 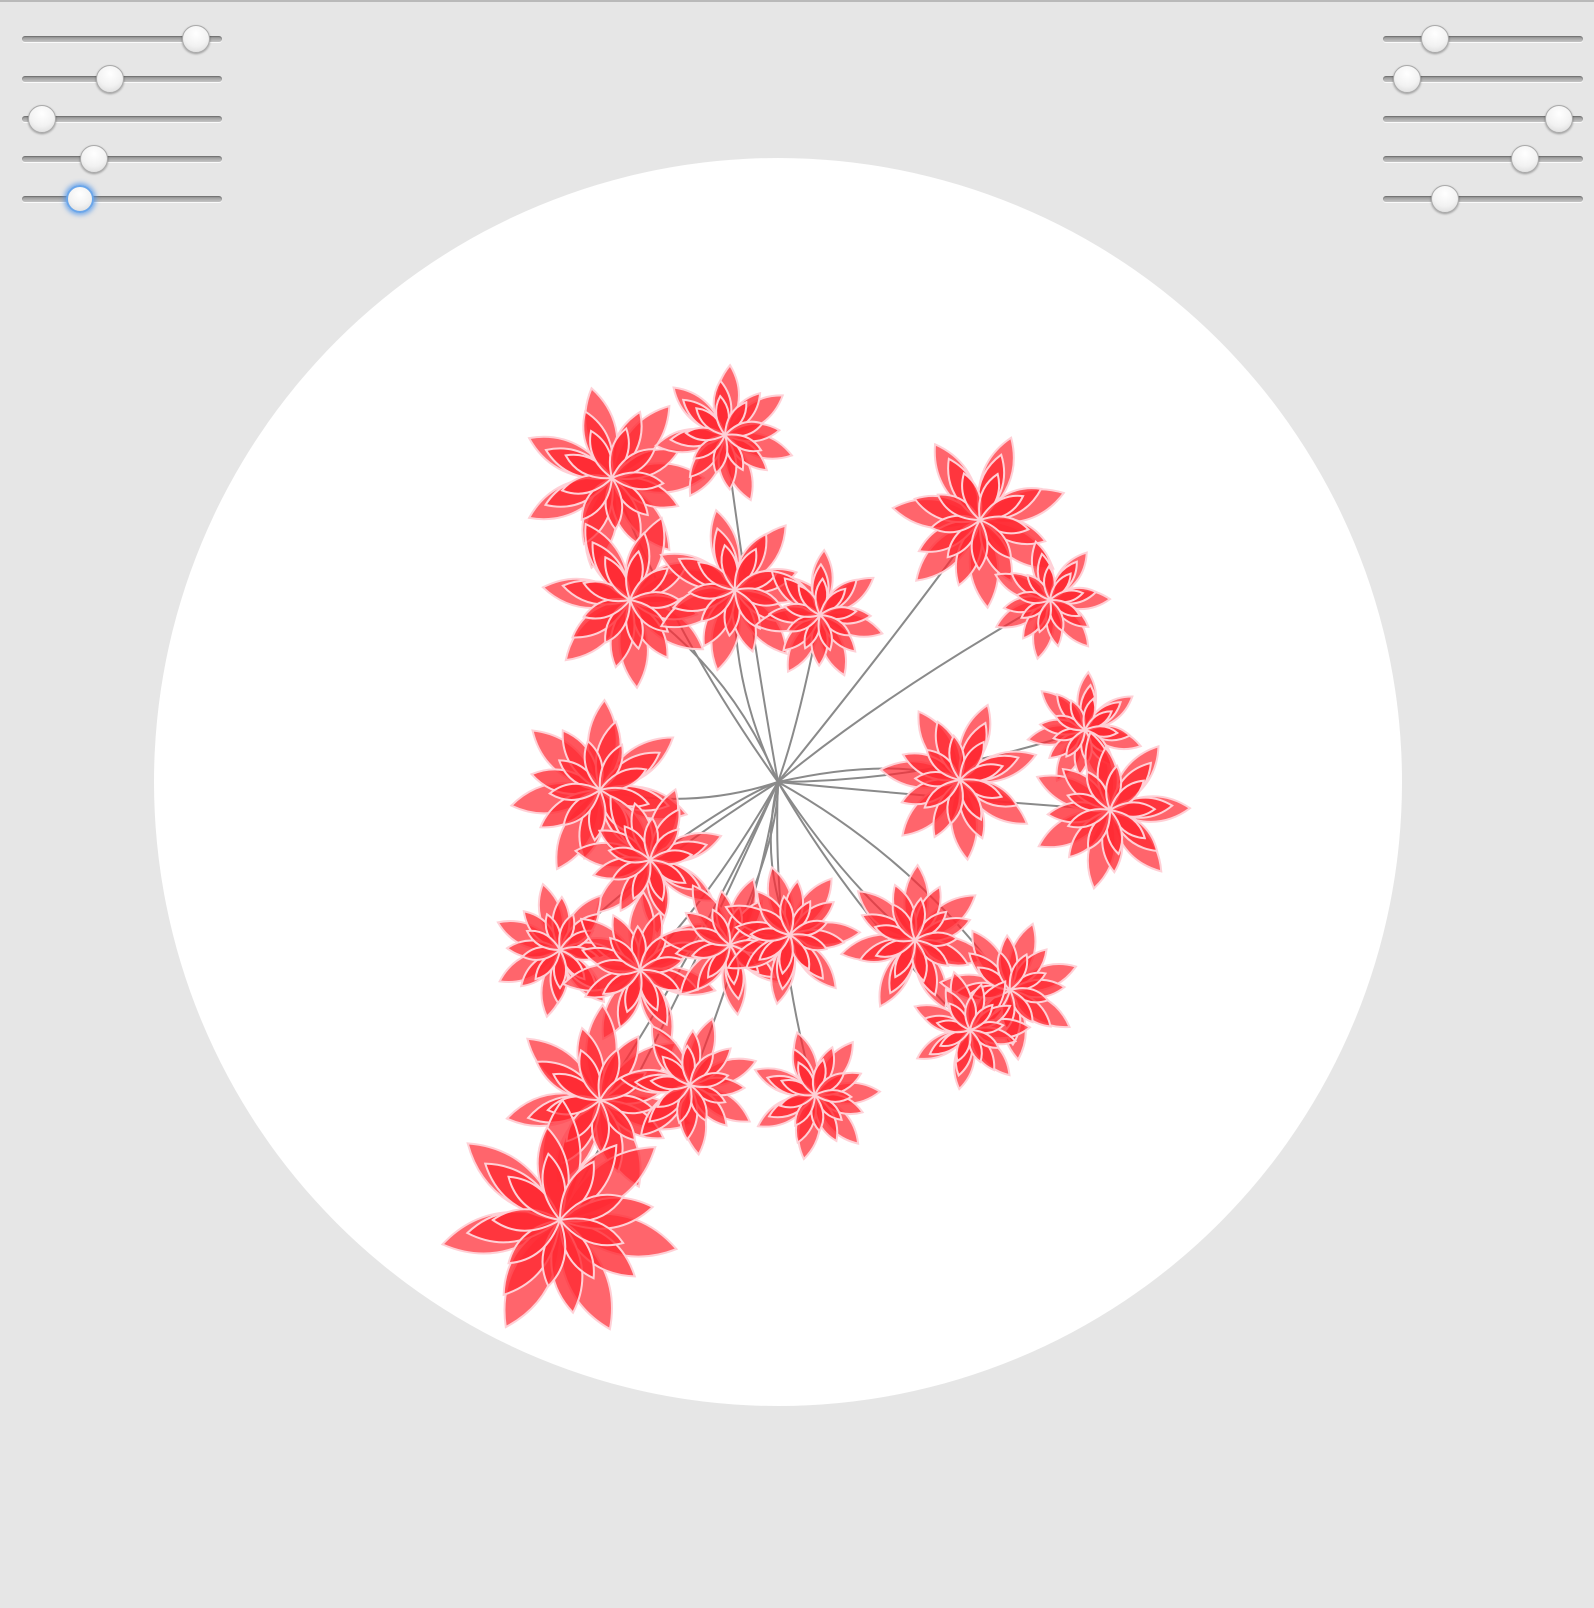 I want to click on window-top-border, so click(x=797, y=1).